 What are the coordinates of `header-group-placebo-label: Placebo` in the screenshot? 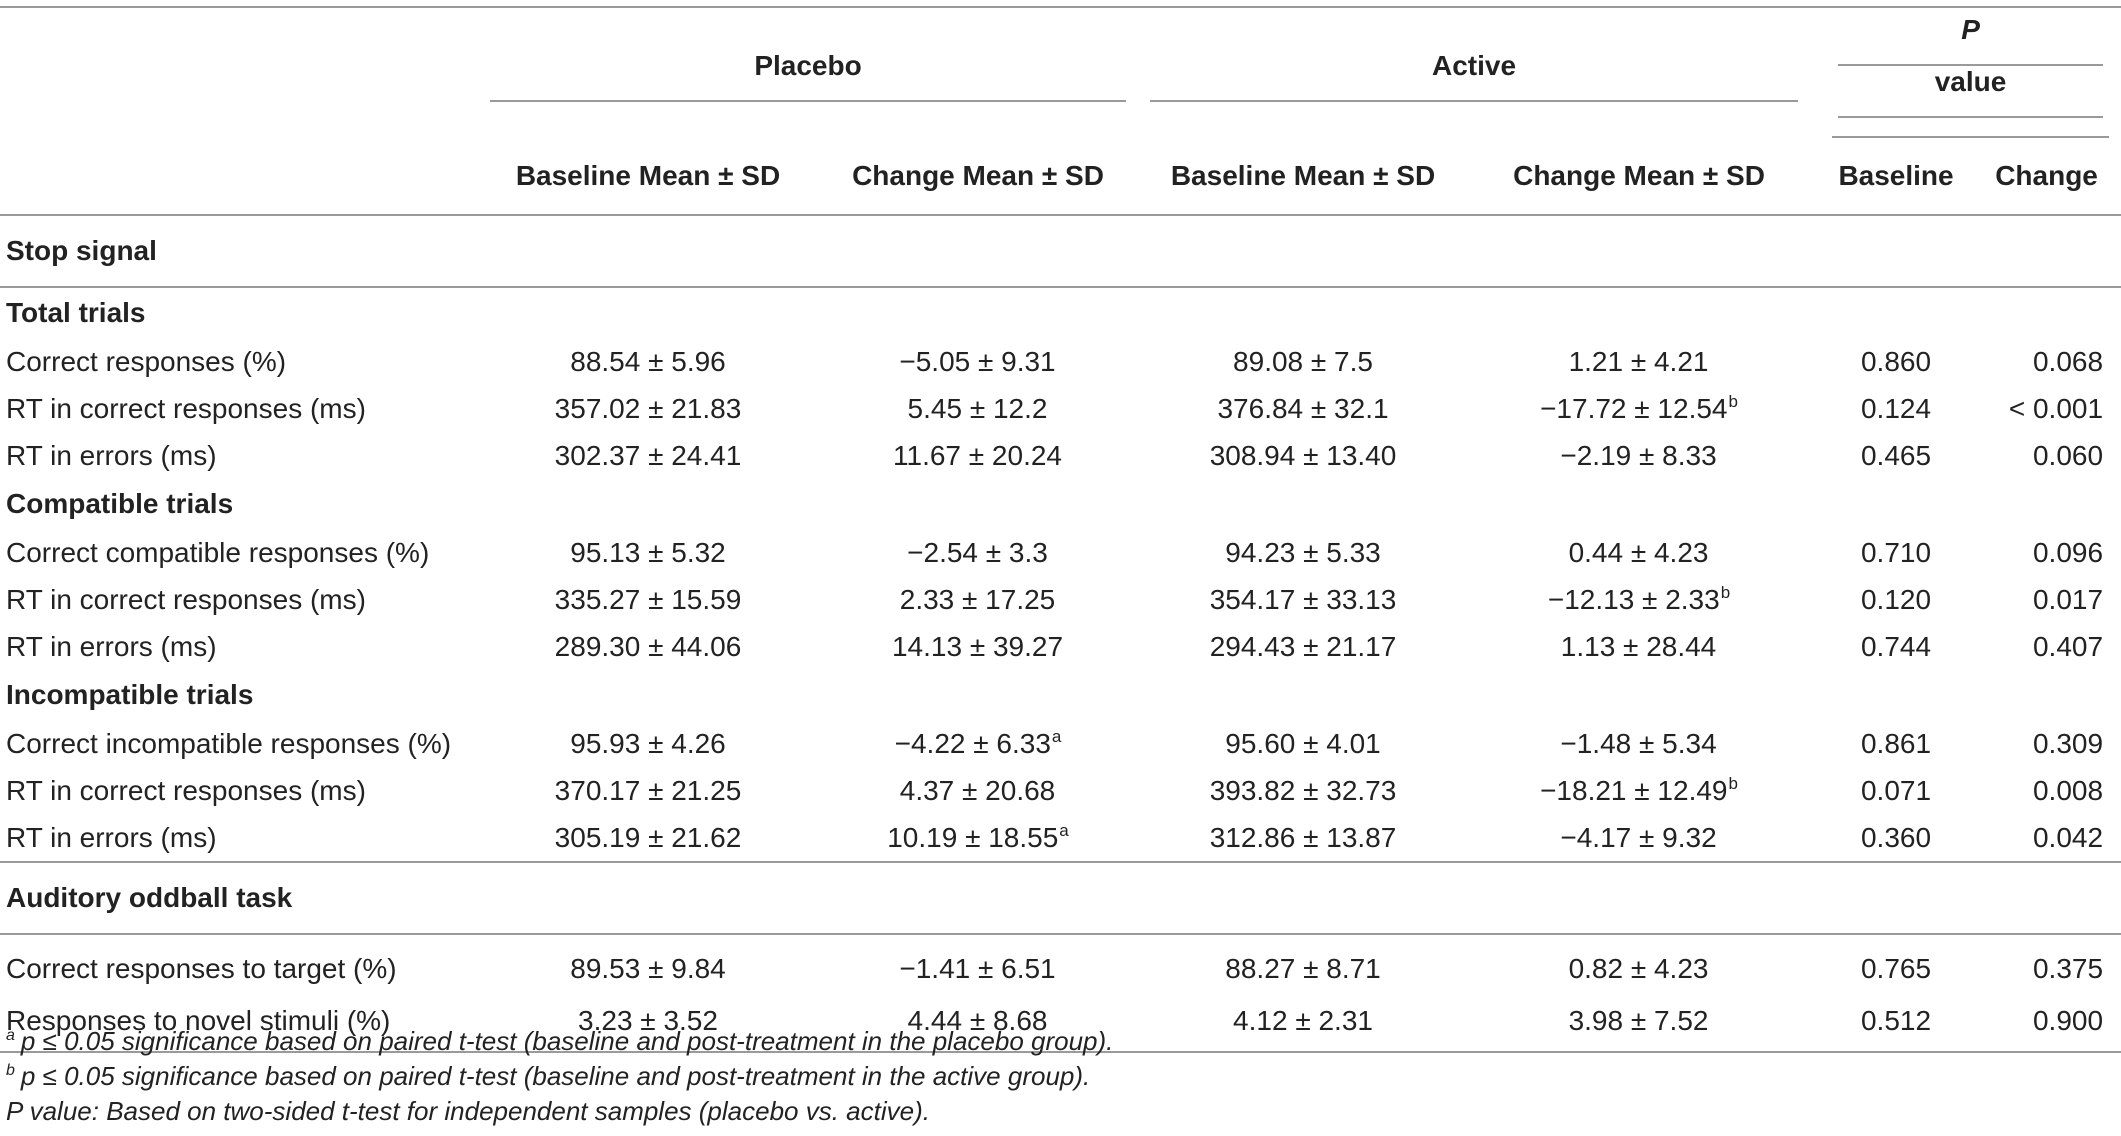 It's located at (808, 76).